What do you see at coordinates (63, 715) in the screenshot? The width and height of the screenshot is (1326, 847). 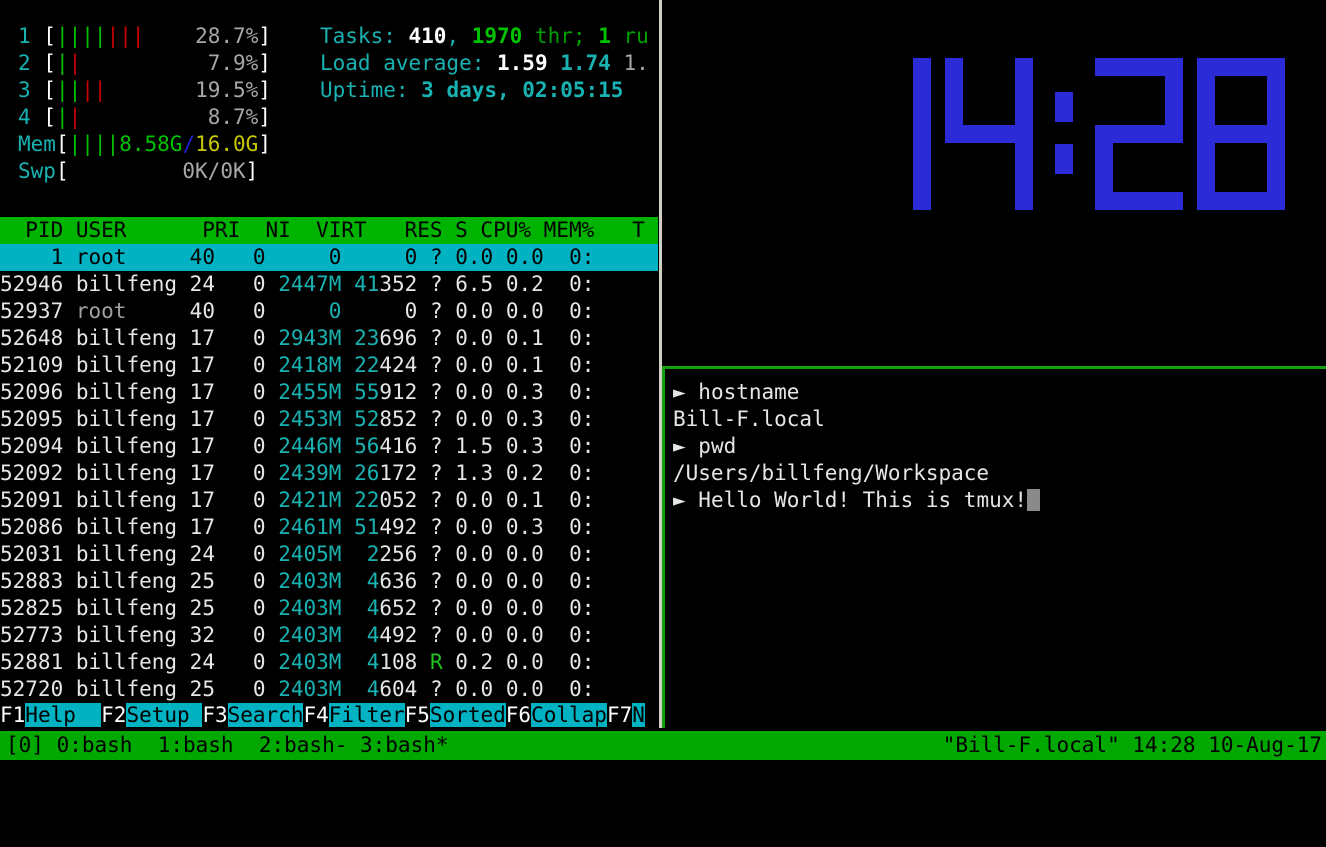 I see `fkey-label-f1: Help` at bounding box center [63, 715].